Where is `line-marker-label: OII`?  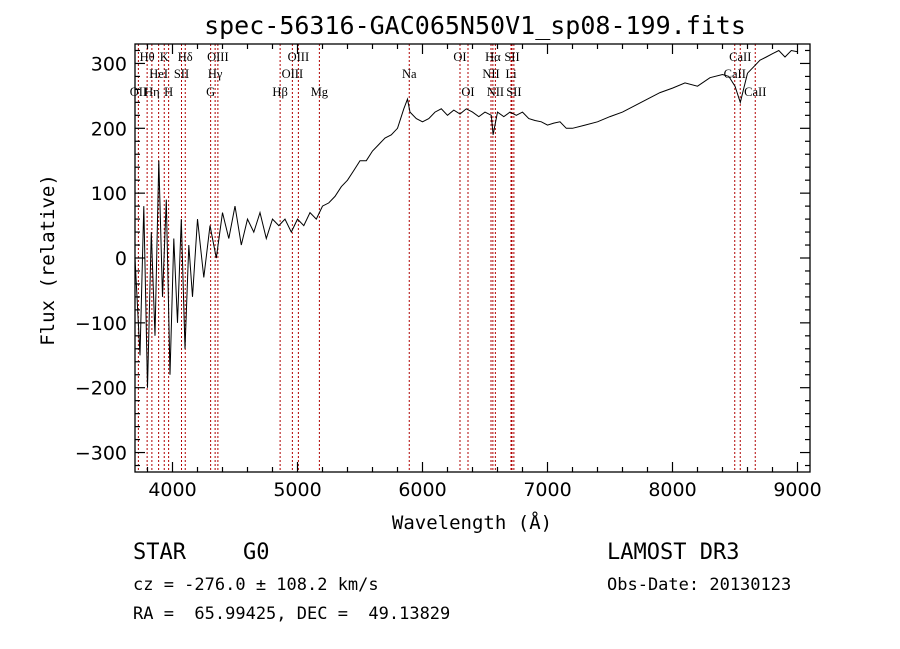
line-marker-label: OII is located at coordinates (138, 92).